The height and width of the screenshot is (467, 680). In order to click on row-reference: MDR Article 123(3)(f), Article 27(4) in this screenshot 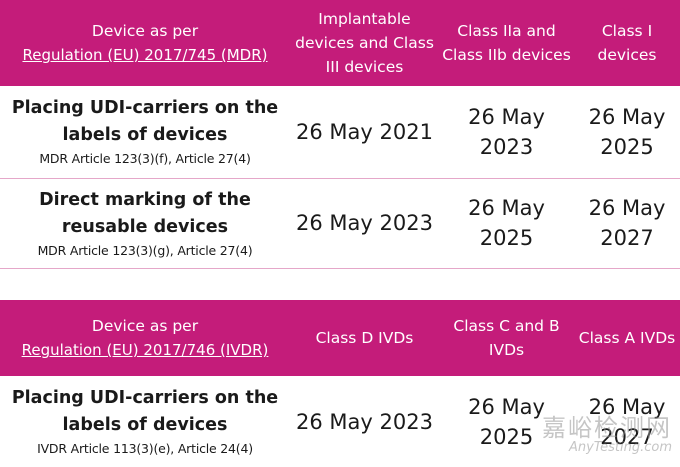, I will do `click(145, 159)`.